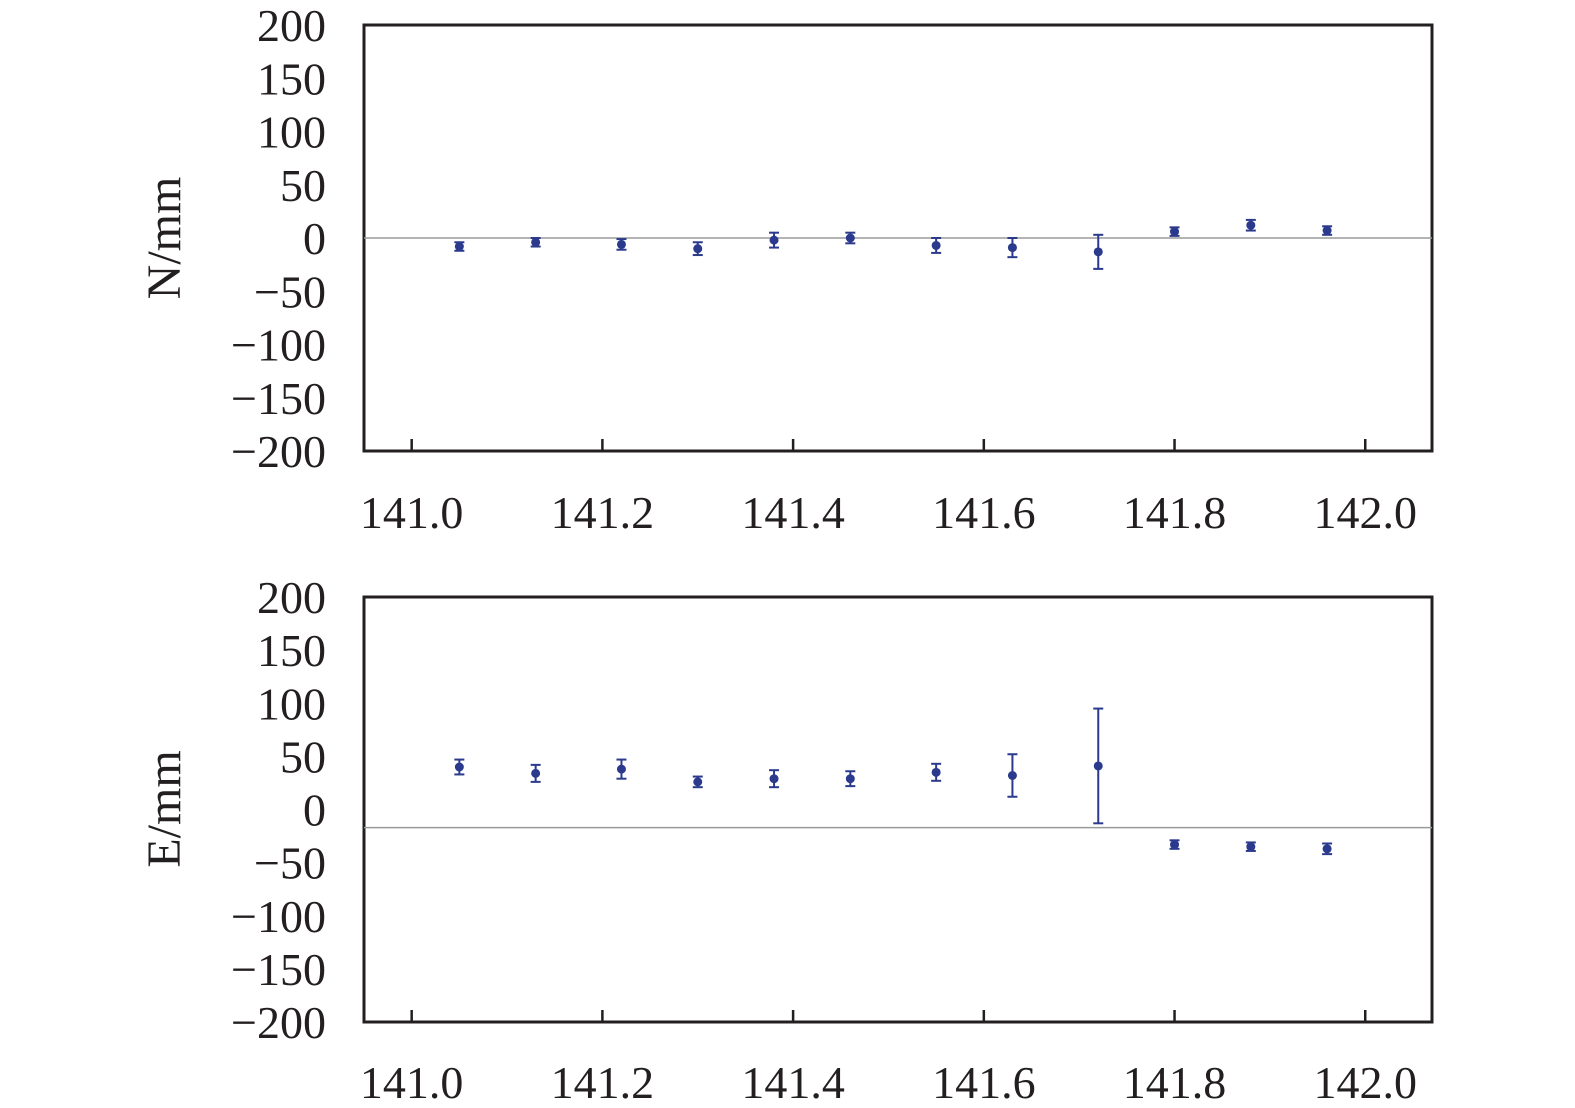 This screenshot has width=1575, height=1108. What do you see at coordinates (164, 238) in the screenshot?
I see `y-axis-title-north: N/mm` at bounding box center [164, 238].